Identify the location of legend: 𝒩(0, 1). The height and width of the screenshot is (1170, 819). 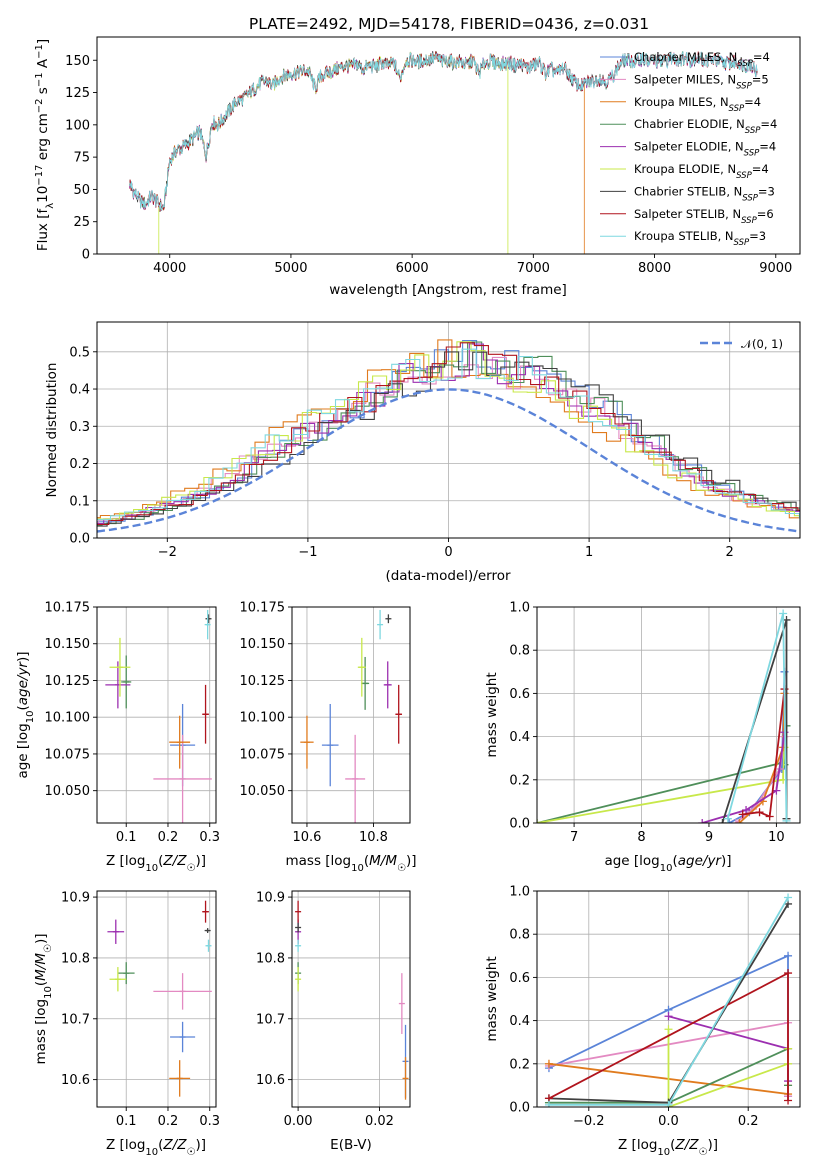
(741, 344).